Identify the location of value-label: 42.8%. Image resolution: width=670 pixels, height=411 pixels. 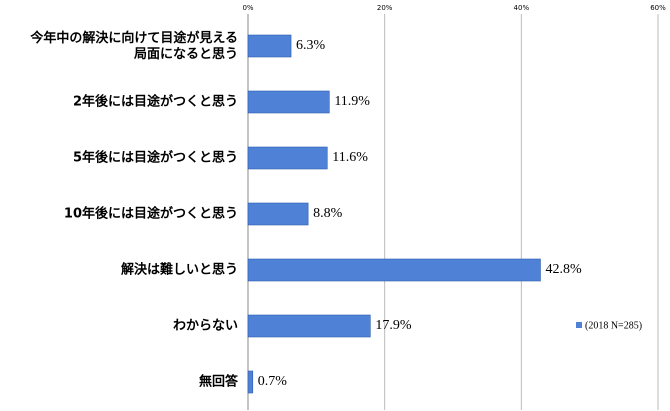
(563, 269).